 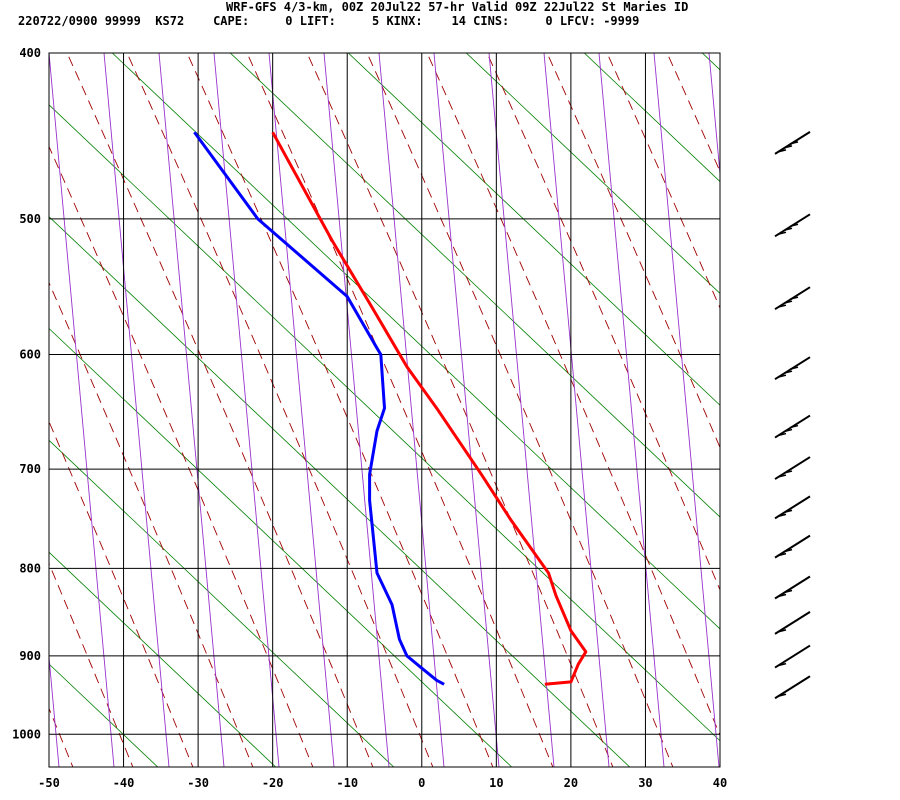 I want to click on y-tick-labels: 400 500 600 700 800 900 1000, so click(x=26, y=393).